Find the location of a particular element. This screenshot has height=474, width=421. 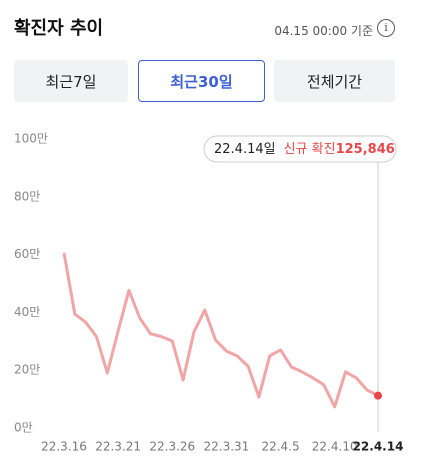

tab: 최근30일 is located at coordinates (201, 81).